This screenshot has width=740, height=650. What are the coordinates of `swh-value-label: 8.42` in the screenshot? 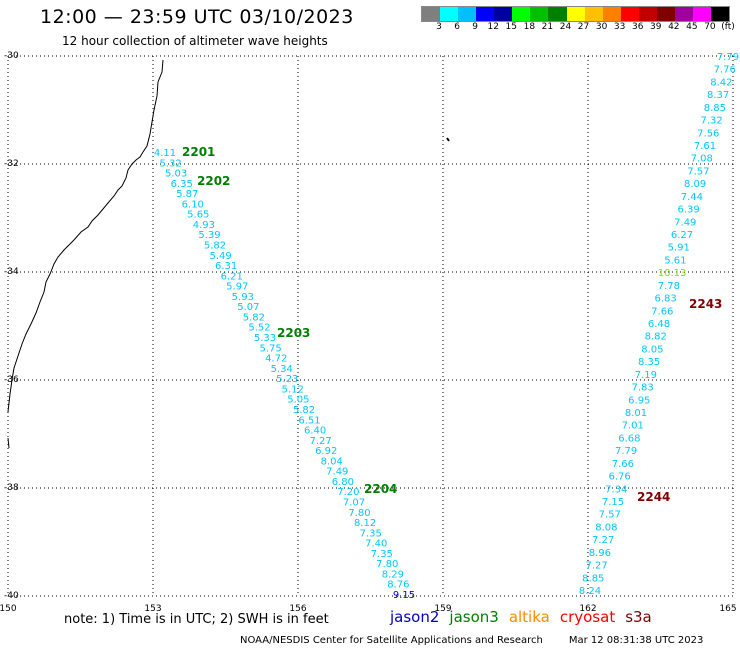 It's located at (721, 82).